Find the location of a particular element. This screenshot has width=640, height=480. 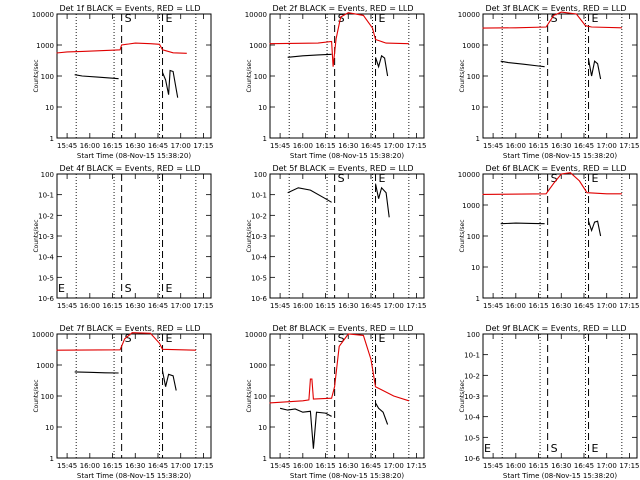

panel-title: Det 7f BLACK = Events, RED = LLD is located at coordinates (129, 328).